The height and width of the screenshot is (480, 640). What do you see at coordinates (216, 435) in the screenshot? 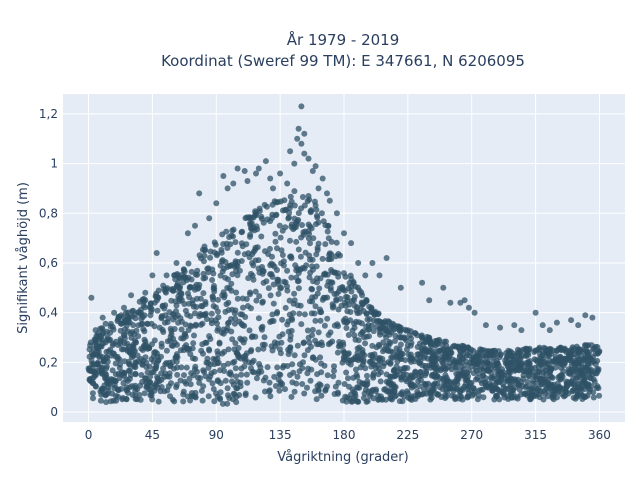
I see `x-tick-label: 90` at bounding box center [216, 435].